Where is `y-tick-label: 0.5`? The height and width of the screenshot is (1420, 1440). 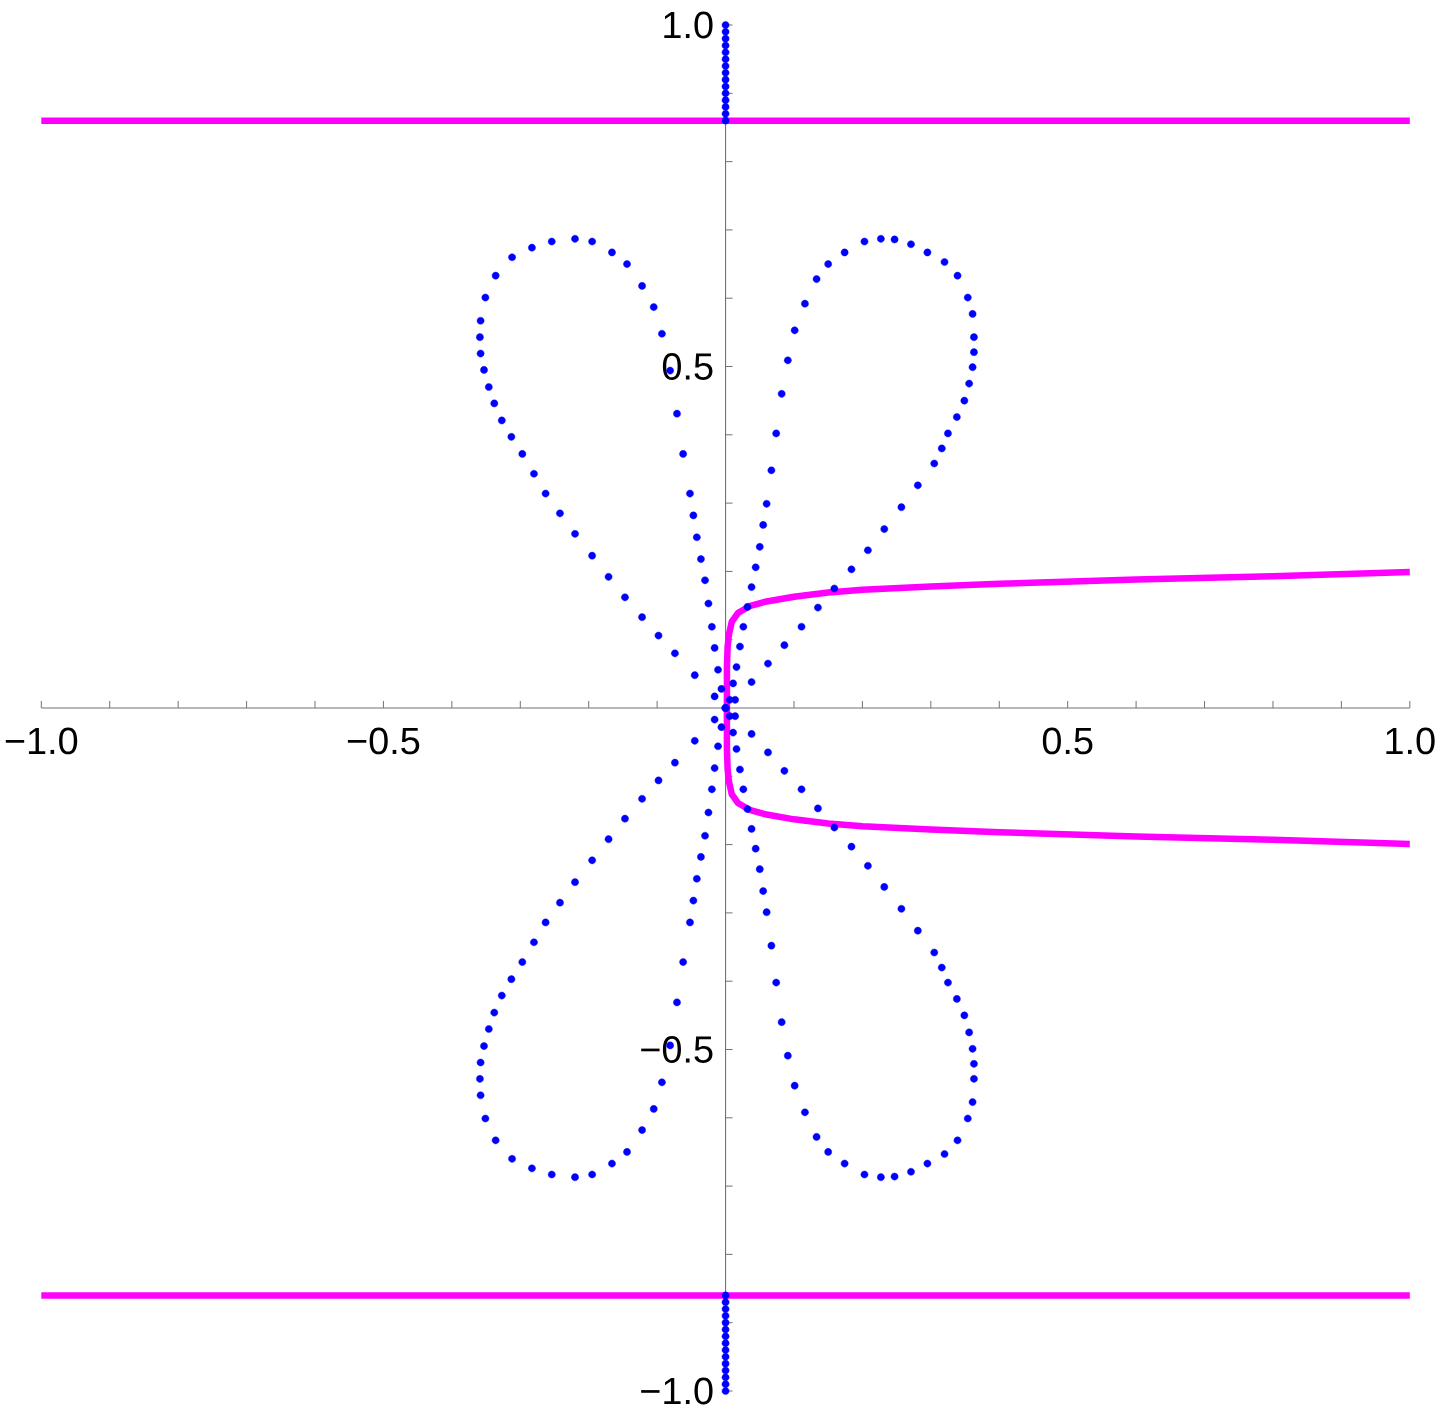
y-tick-label: 0.5 is located at coordinates (687, 366).